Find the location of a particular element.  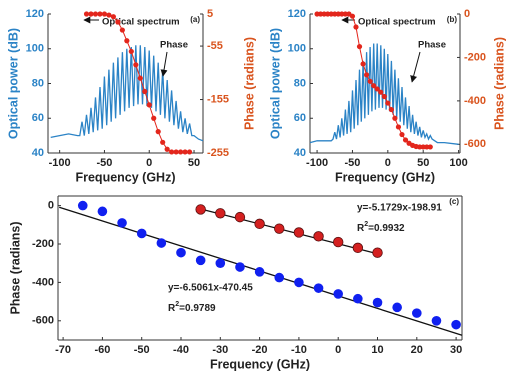

x-tick-label: 10 is located at coordinates (377, 350).